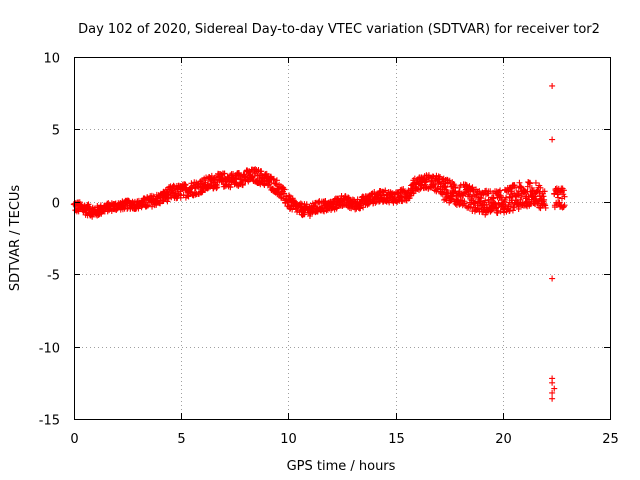 This screenshot has width=640, height=480. I want to click on y-tick-labels: -15 -10 -5 0 5 10, so click(49, 240).